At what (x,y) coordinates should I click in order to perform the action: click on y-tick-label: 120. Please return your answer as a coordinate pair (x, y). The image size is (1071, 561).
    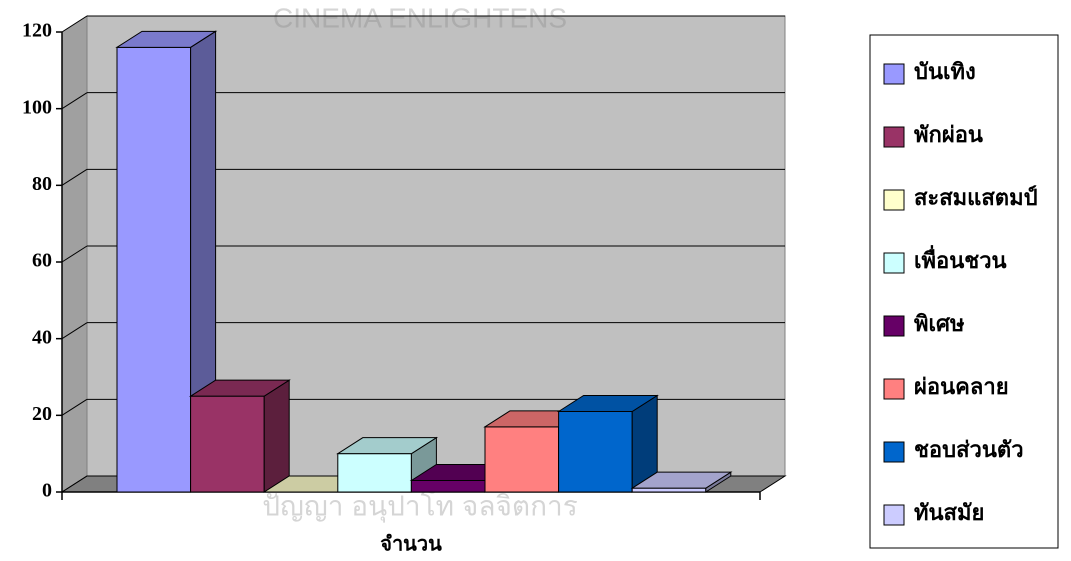
    Looking at the image, I should click on (37, 31).